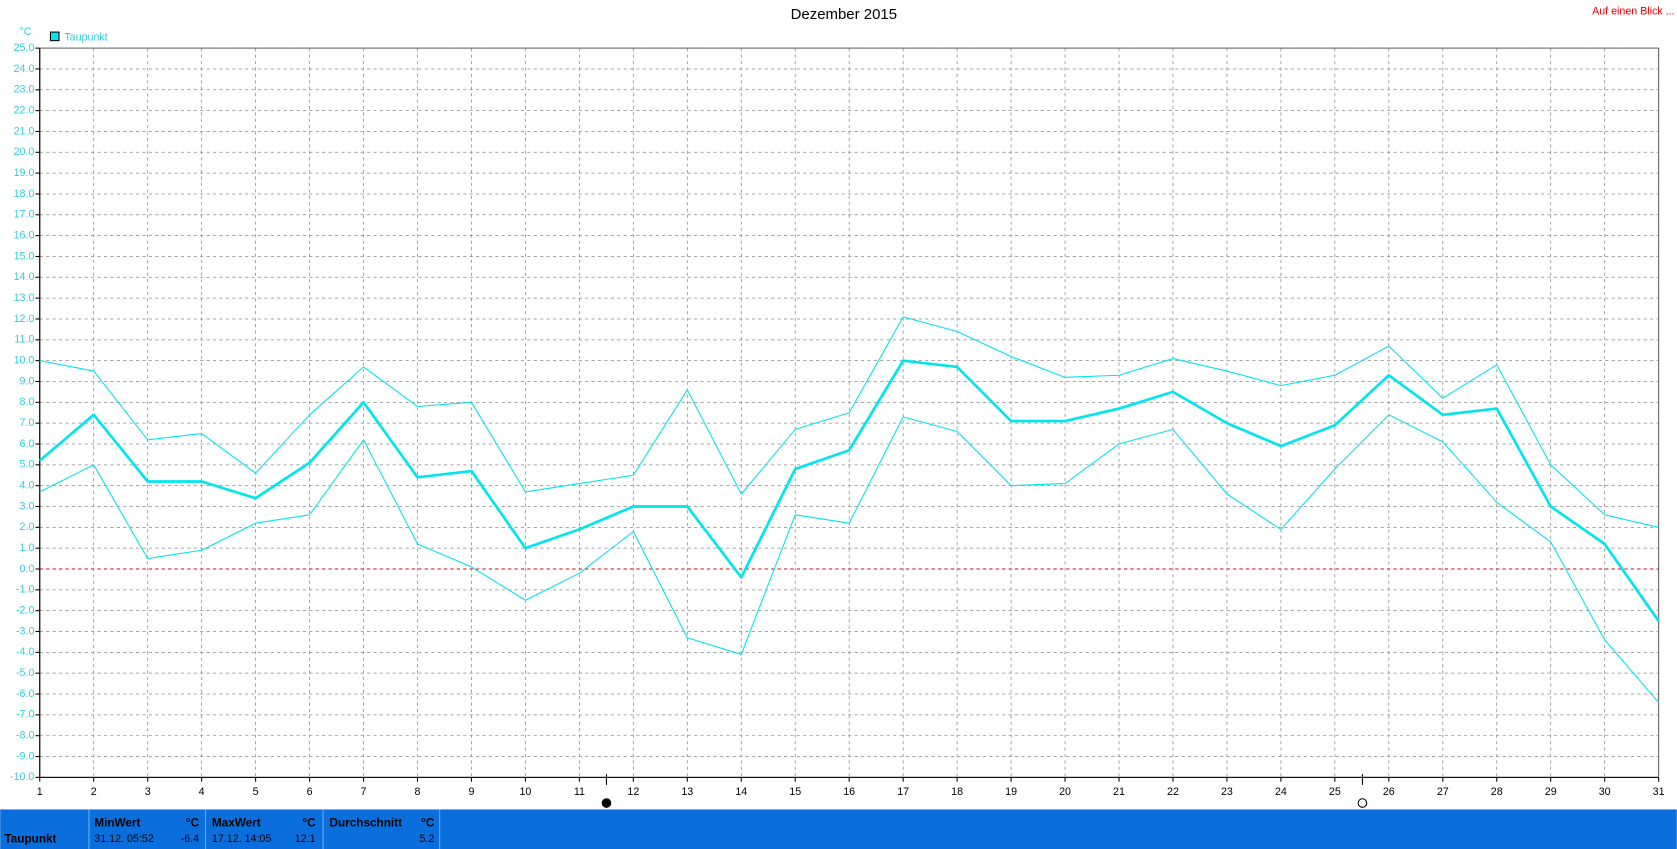 The width and height of the screenshot is (1677, 849). What do you see at coordinates (27, 444) in the screenshot?
I see `y-tick-label: 6.0` at bounding box center [27, 444].